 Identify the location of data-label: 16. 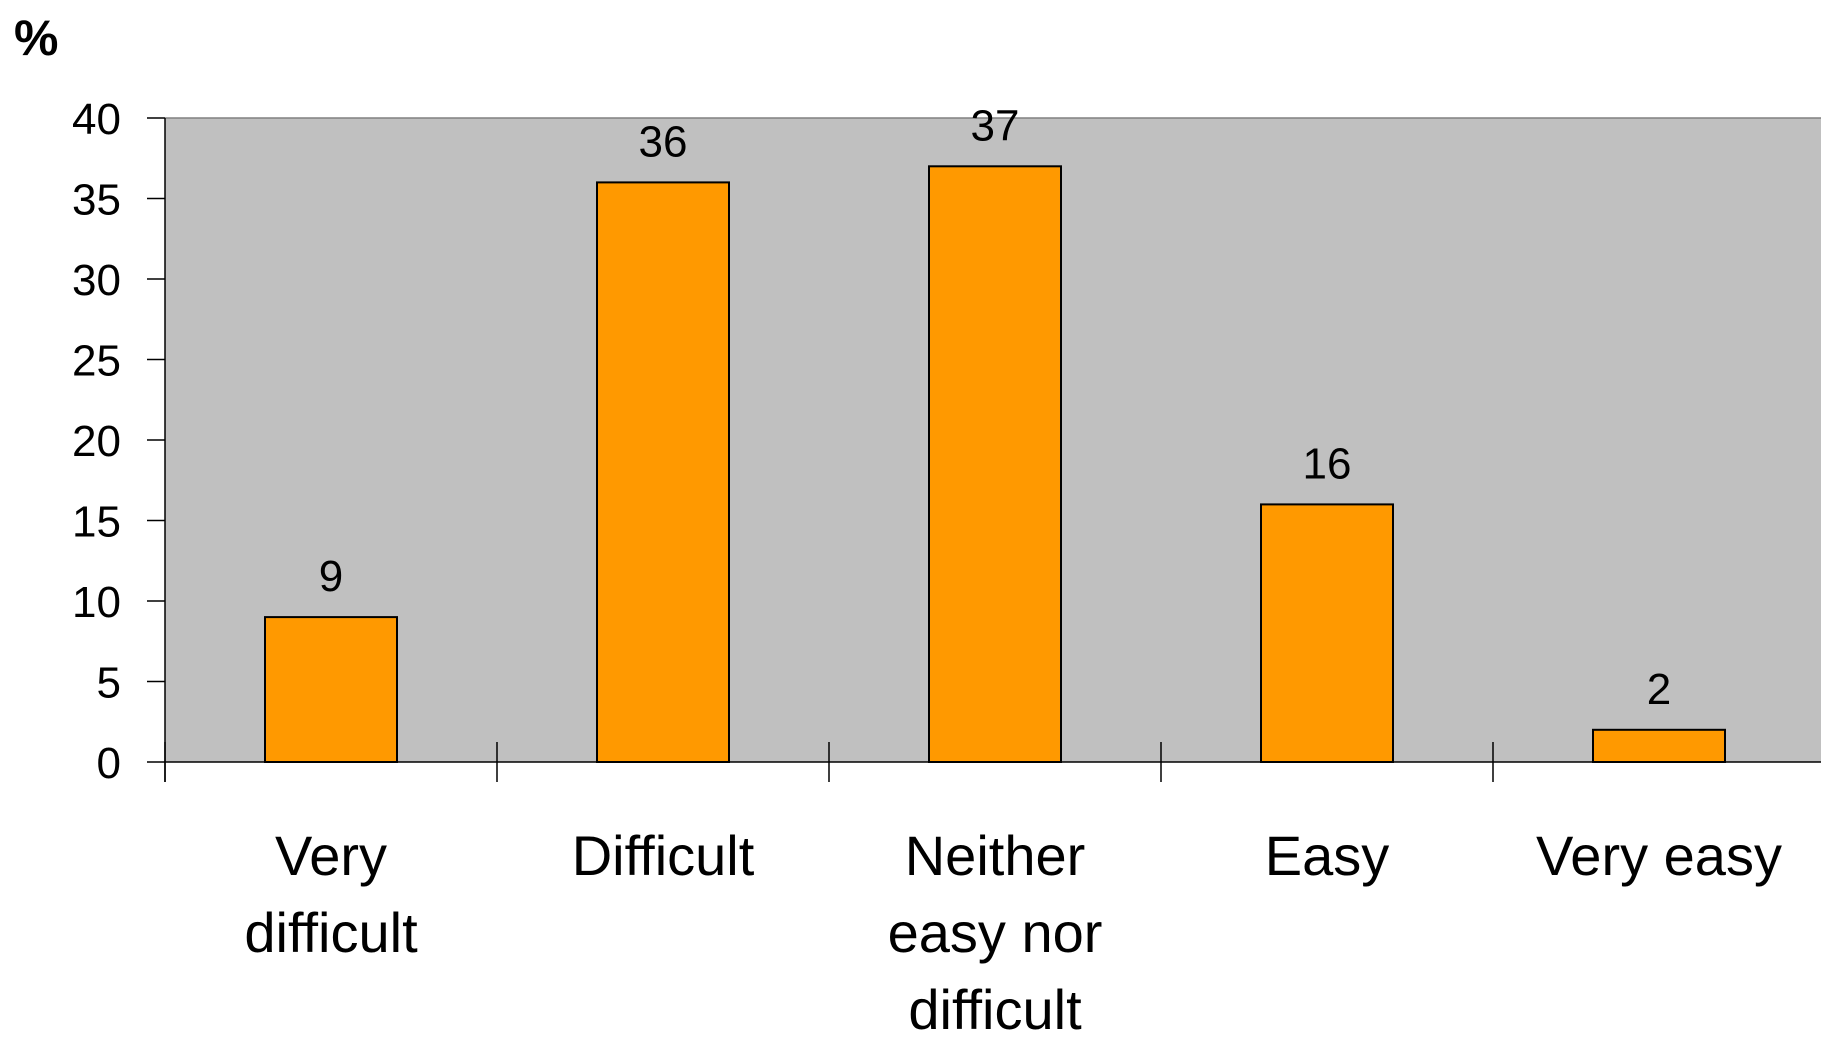
(1327, 463).